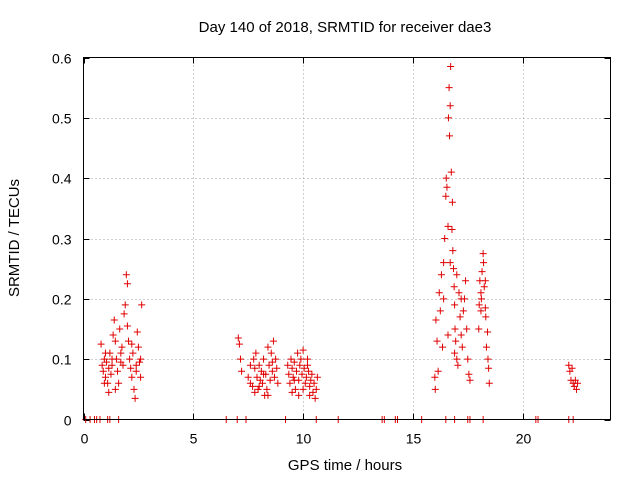 The height and width of the screenshot is (480, 640). What do you see at coordinates (62, 59) in the screenshot?
I see `y-tick-label: 0.6` at bounding box center [62, 59].